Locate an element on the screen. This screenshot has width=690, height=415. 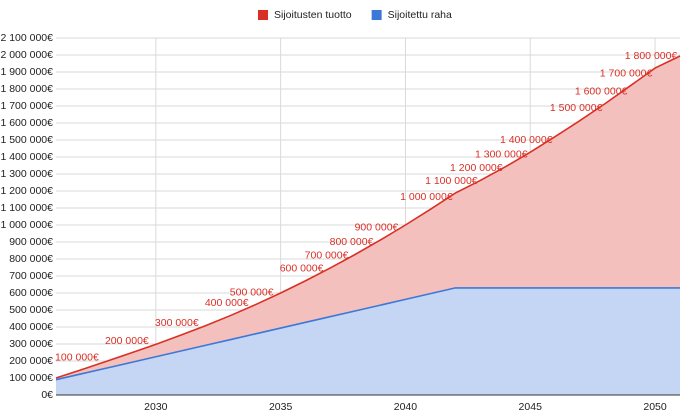
y-tick-label: 1 500 000€ is located at coordinates (26, 140).